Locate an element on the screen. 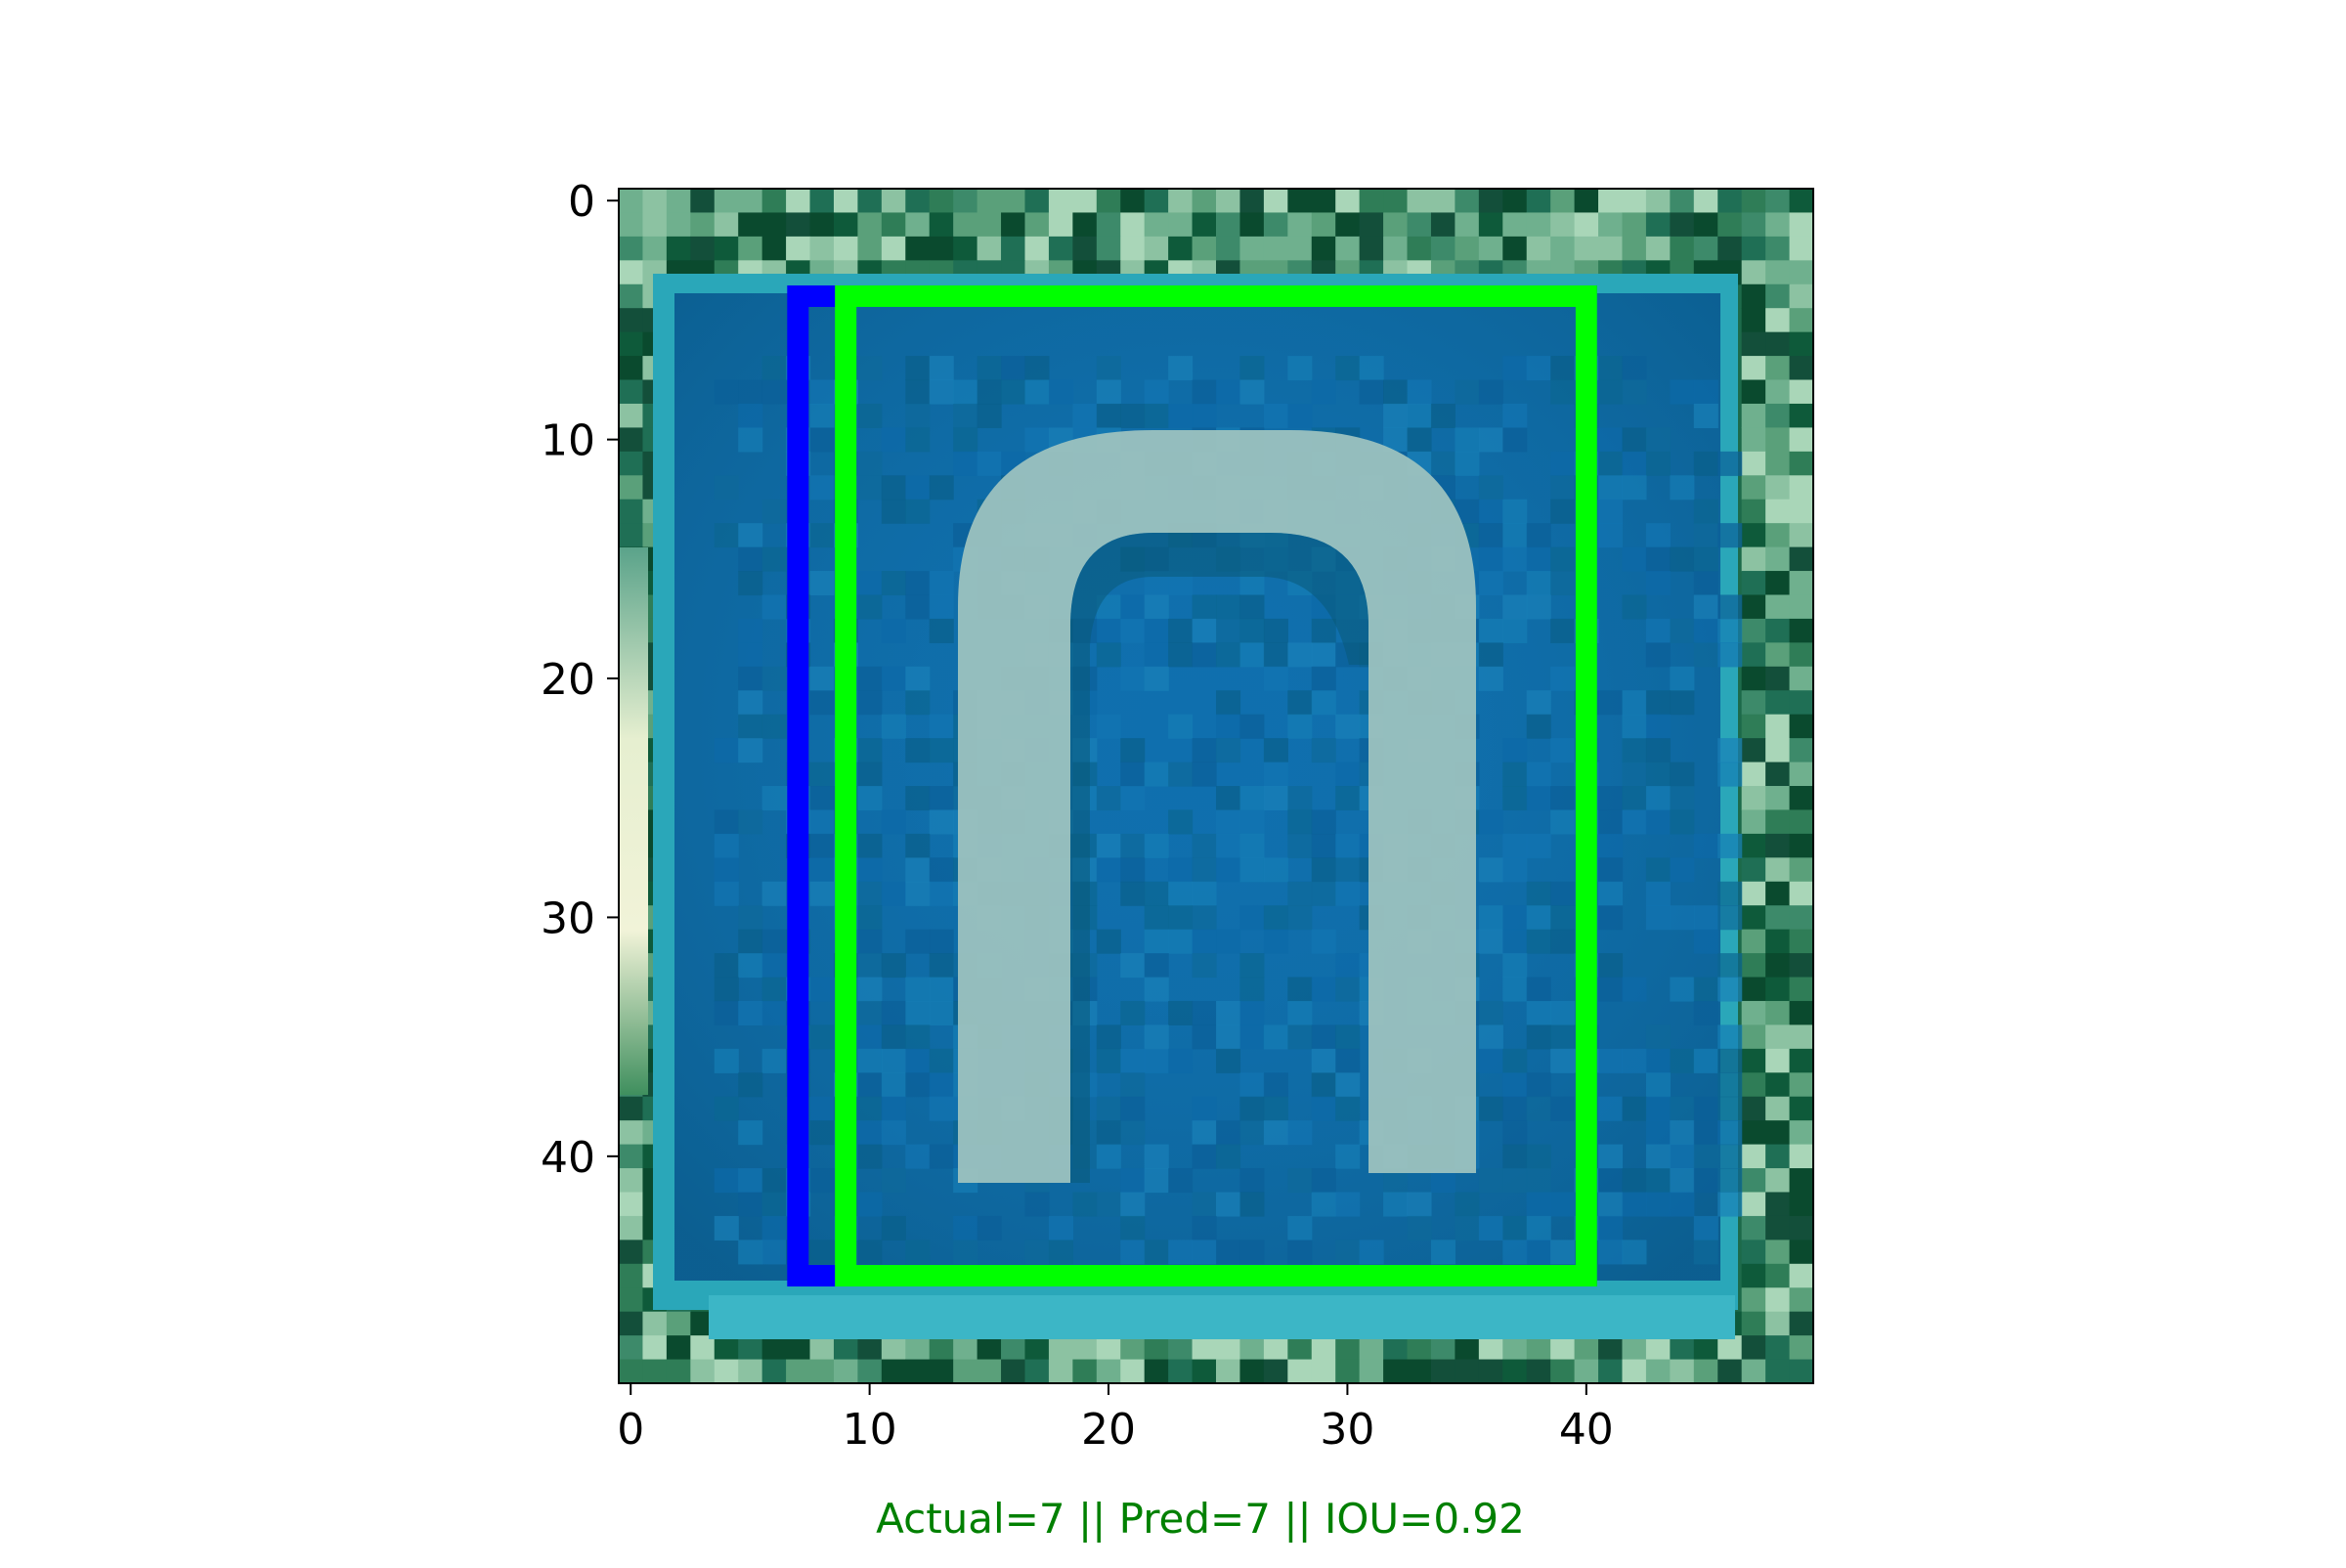  digit-glyph is located at coordinates (1217, 806).